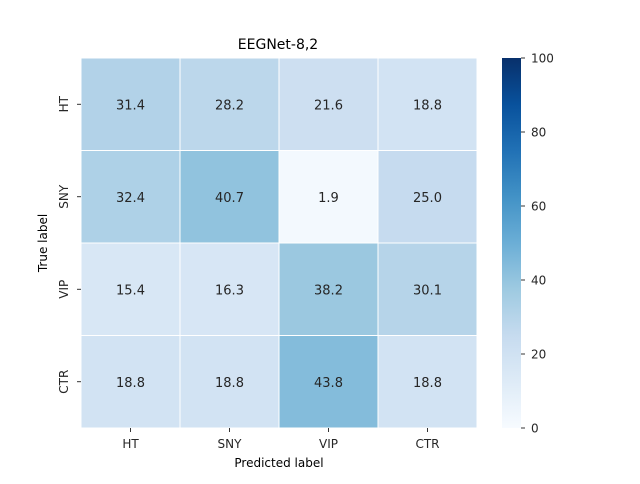 The height and width of the screenshot is (484, 640). I want to click on cell-value-label: 40.7, so click(229, 198).